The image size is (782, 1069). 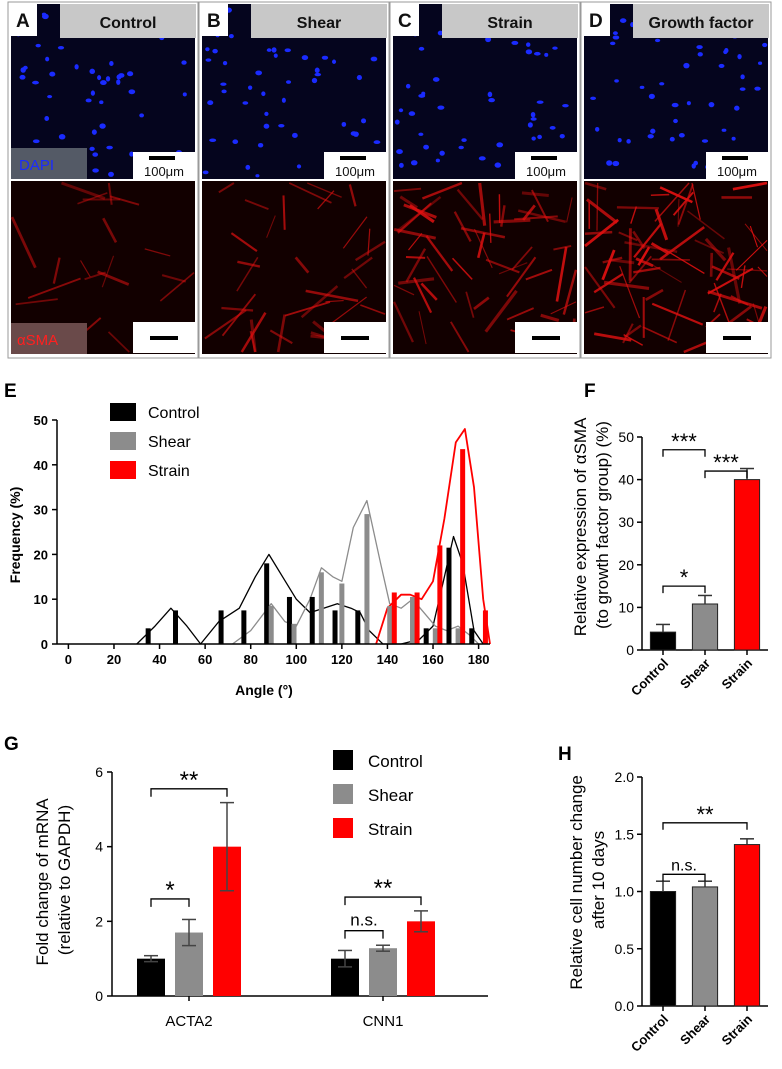 I want to click on x-tick-label: Shear, so click(x=695, y=674).